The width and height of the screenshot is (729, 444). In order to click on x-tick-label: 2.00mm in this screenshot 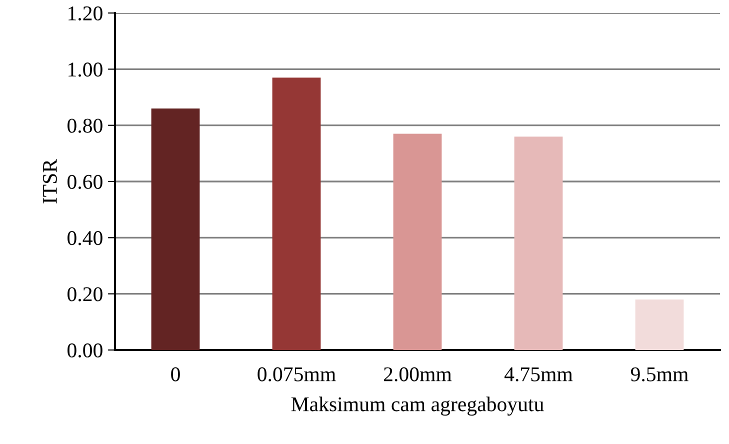, I will do `click(418, 374)`.